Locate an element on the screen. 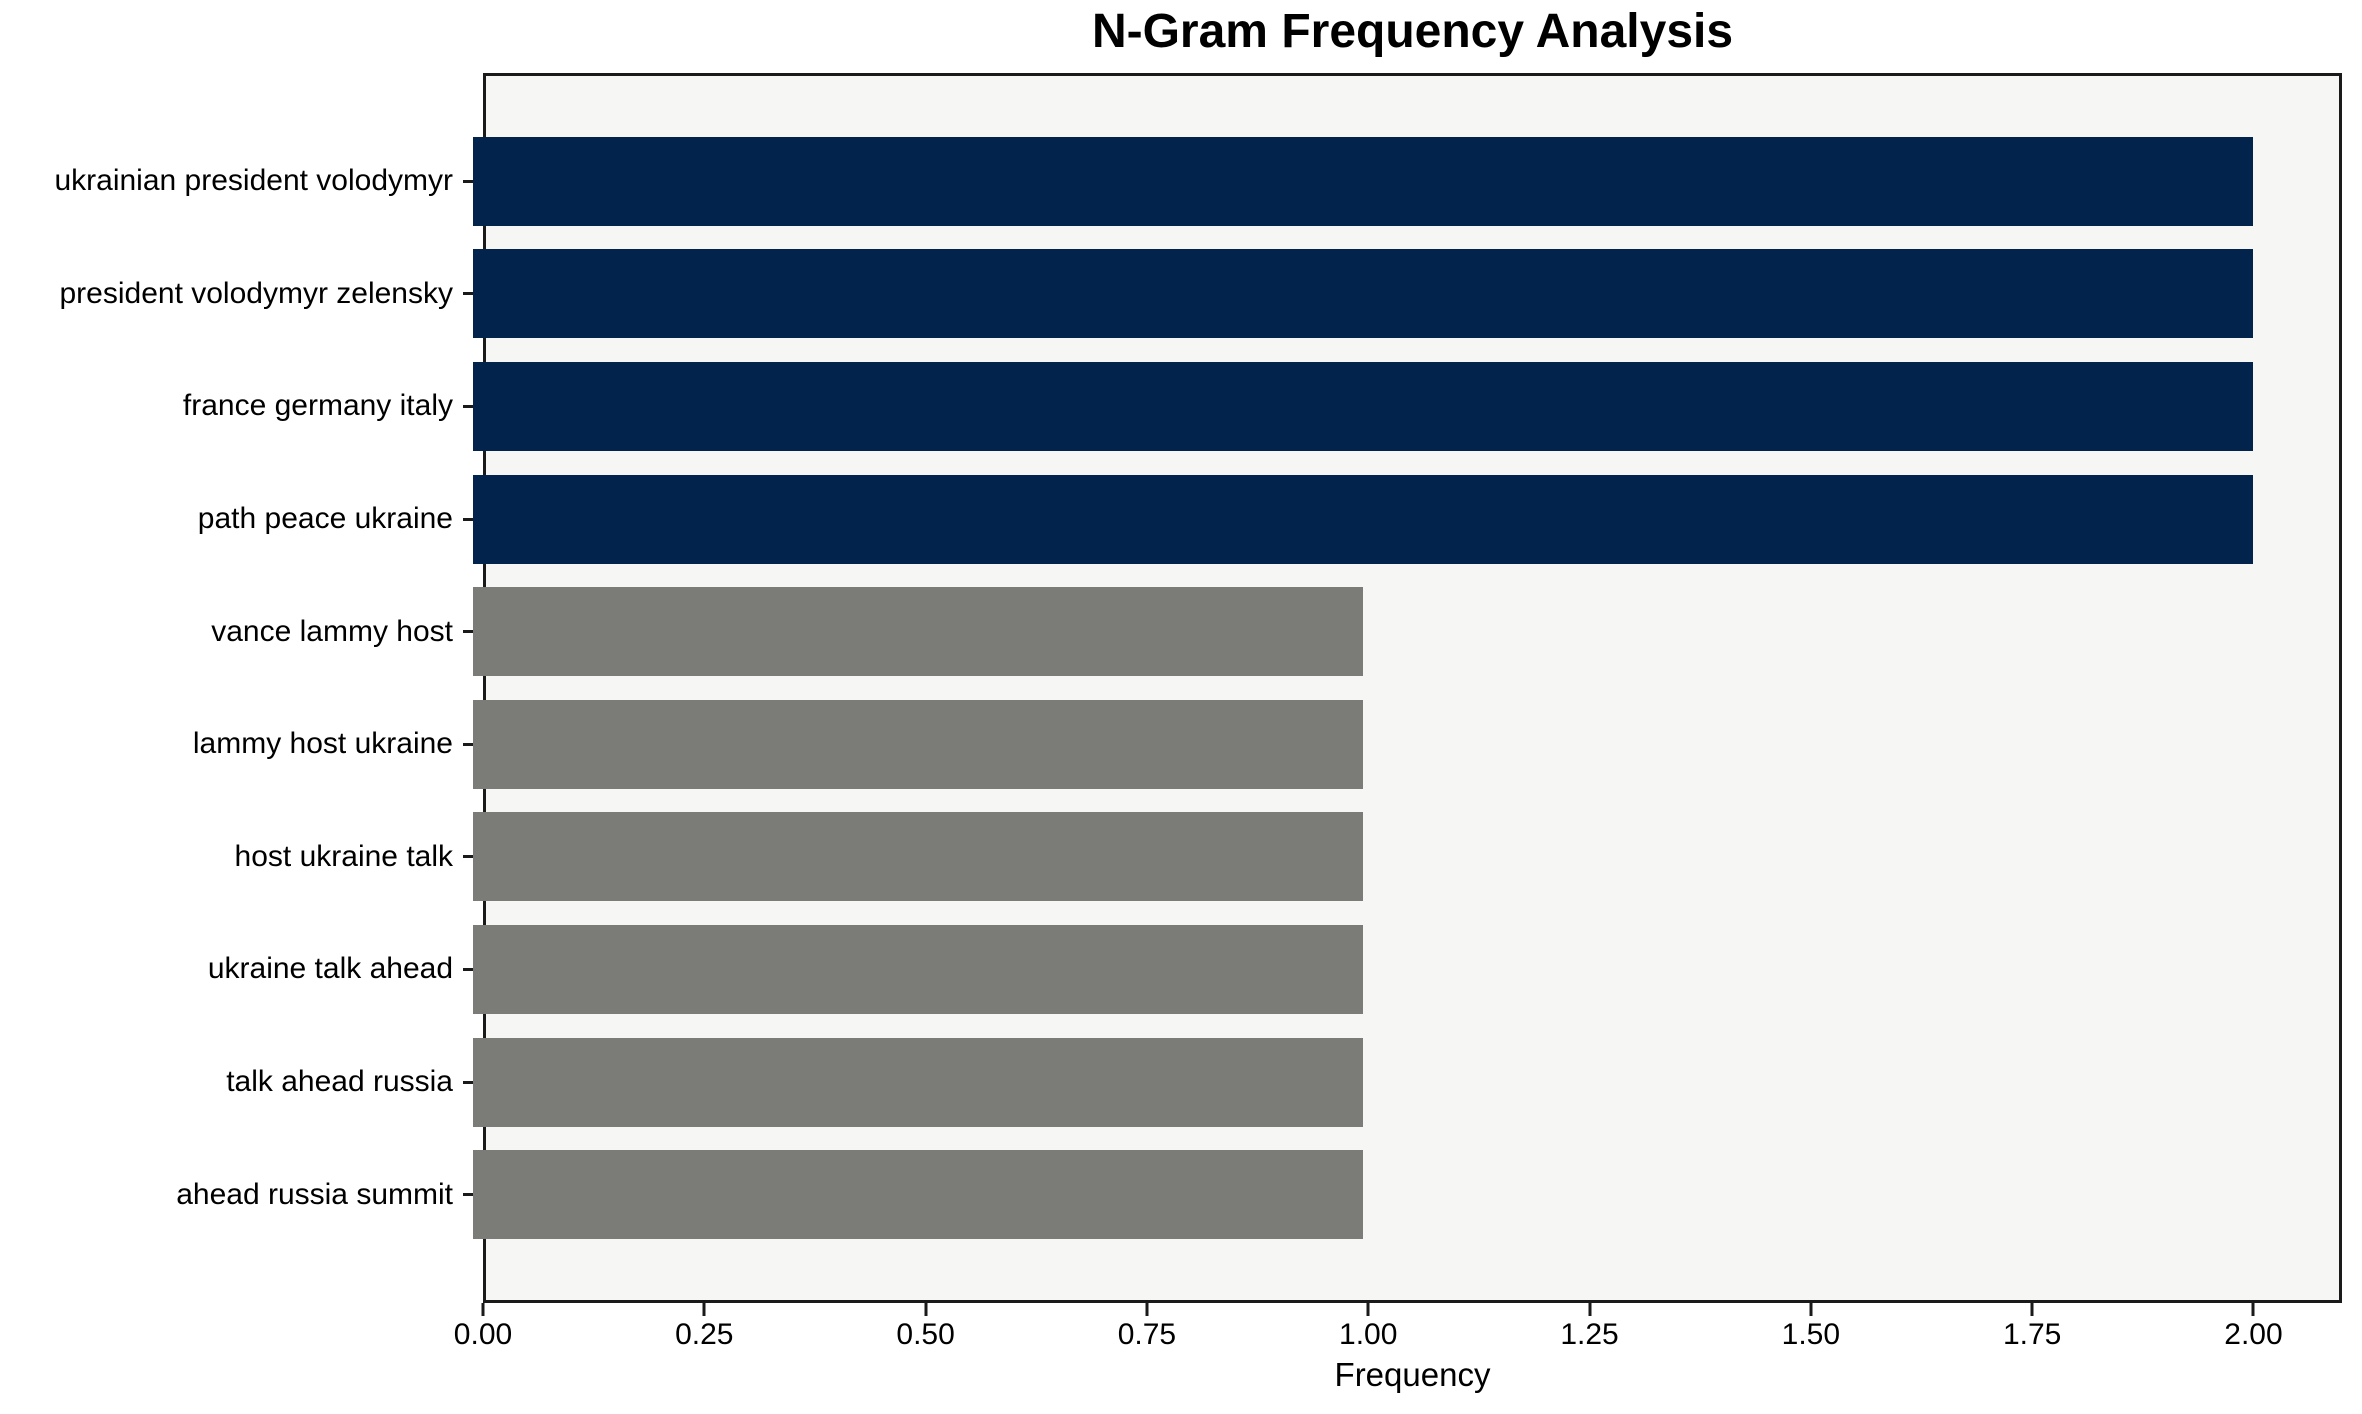 This screenshot has width=2362, height=1414. x-tick-label: 0.00 is located at coordinates (483, 1334).